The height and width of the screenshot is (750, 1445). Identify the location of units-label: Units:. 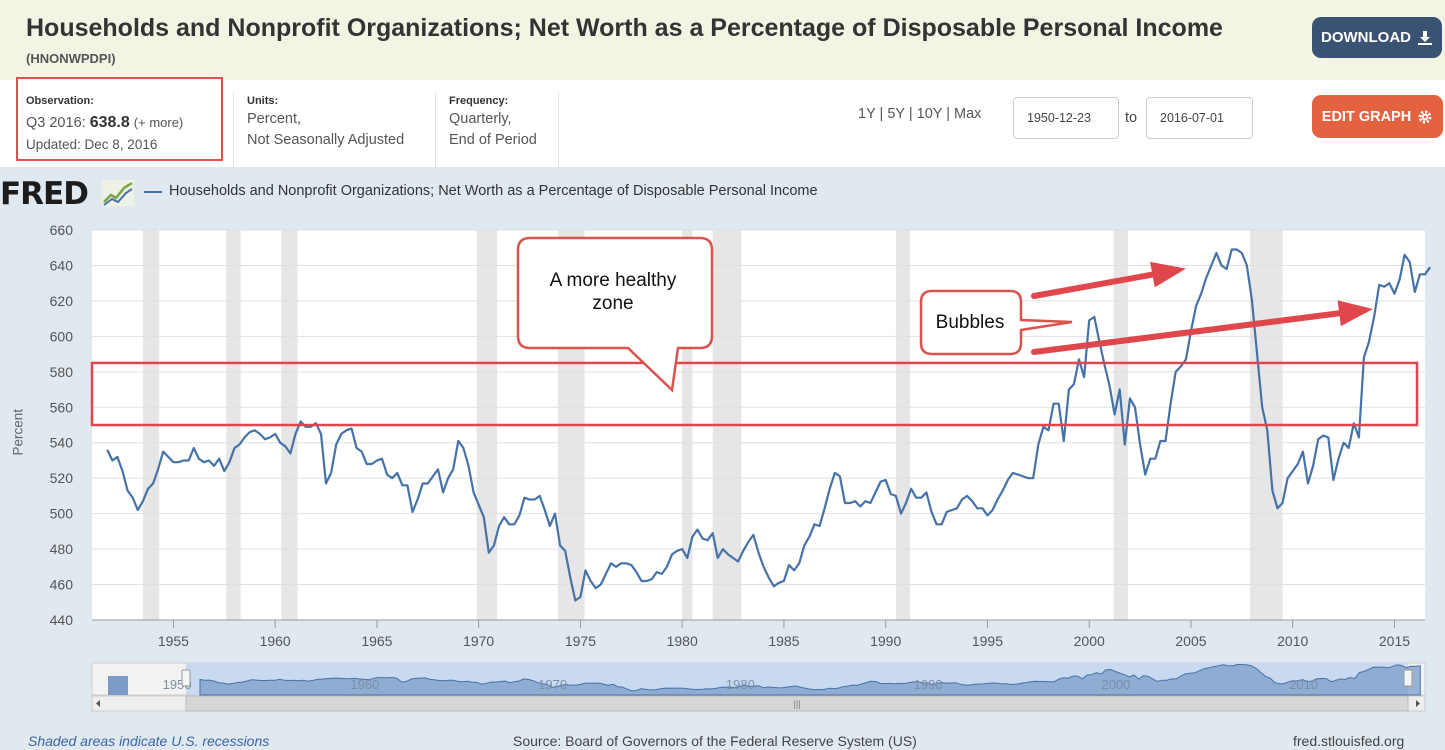
(263, 101).